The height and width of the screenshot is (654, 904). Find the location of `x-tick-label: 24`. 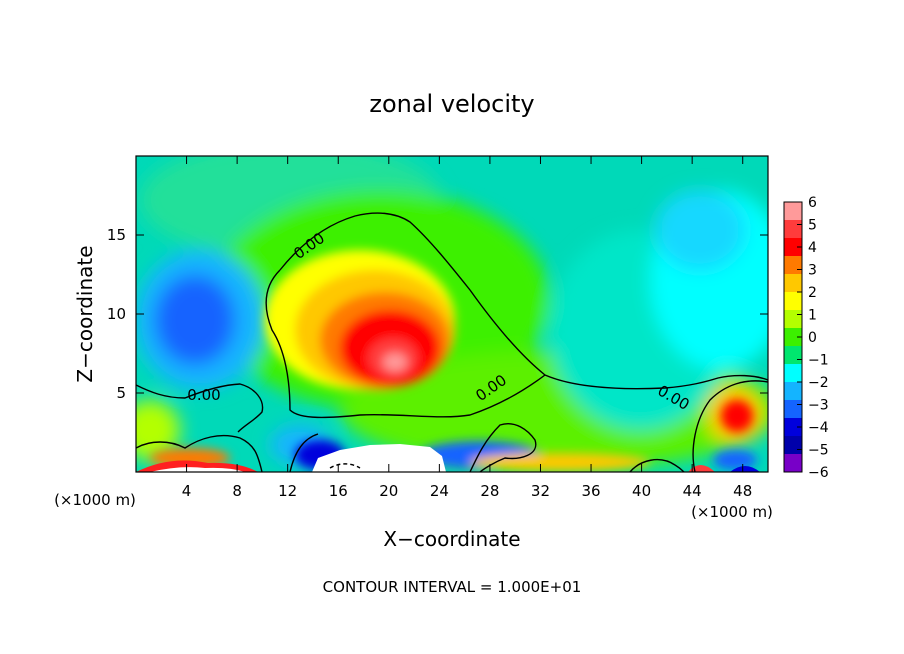

x-tick-label: 24 is located at coordinates (439, 491).